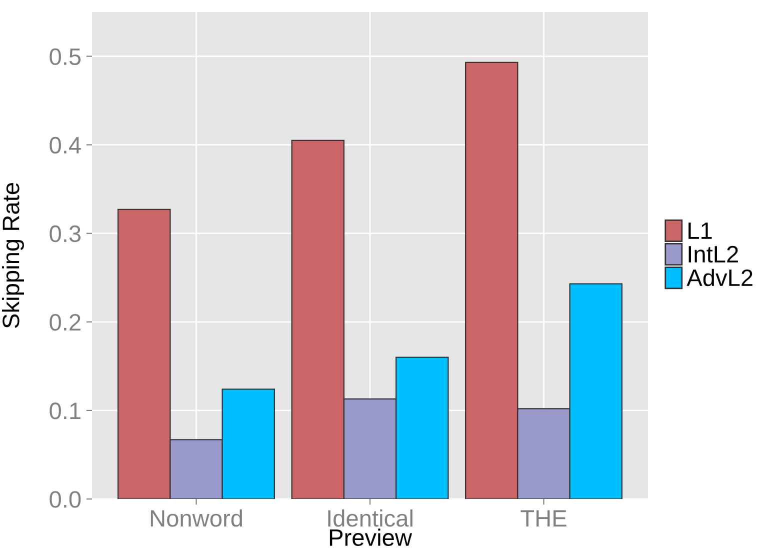 This screenshot has height=549, width=758. Describe the element at coordinates (543, 518) in the screenshot. I see `x-tick-label: THE` at that location.